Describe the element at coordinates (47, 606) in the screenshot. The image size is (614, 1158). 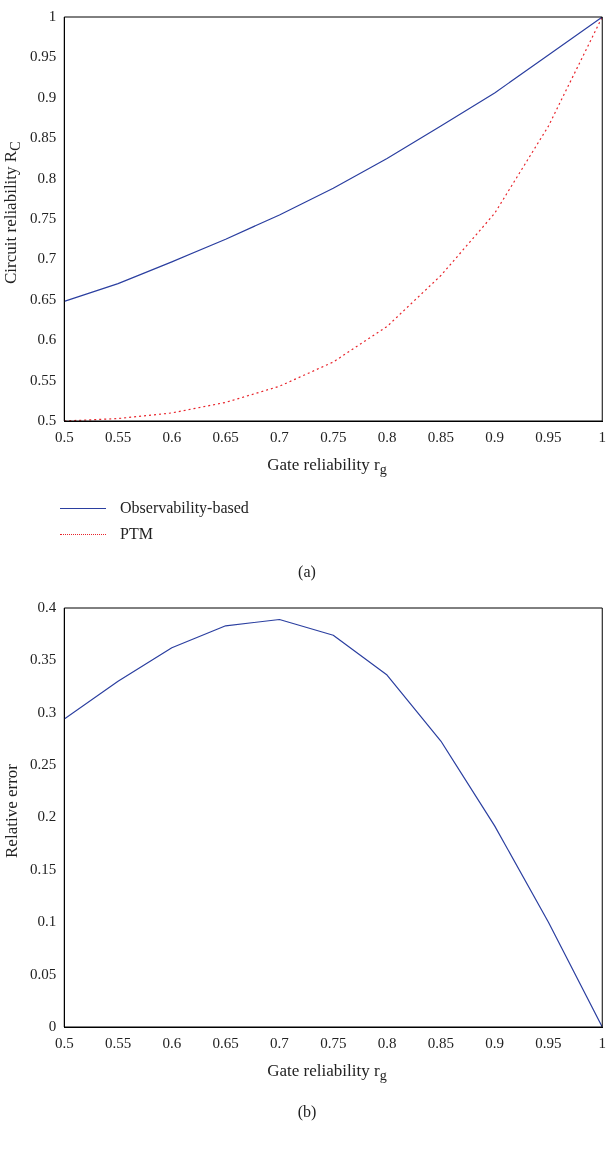
I see `y-tick-label: 0.4` at that location.